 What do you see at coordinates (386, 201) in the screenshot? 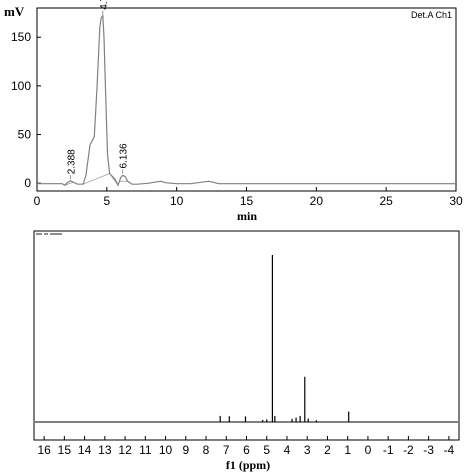
I see `chromatogram-x-tick-label: 25` at bounding box center [386, 201].